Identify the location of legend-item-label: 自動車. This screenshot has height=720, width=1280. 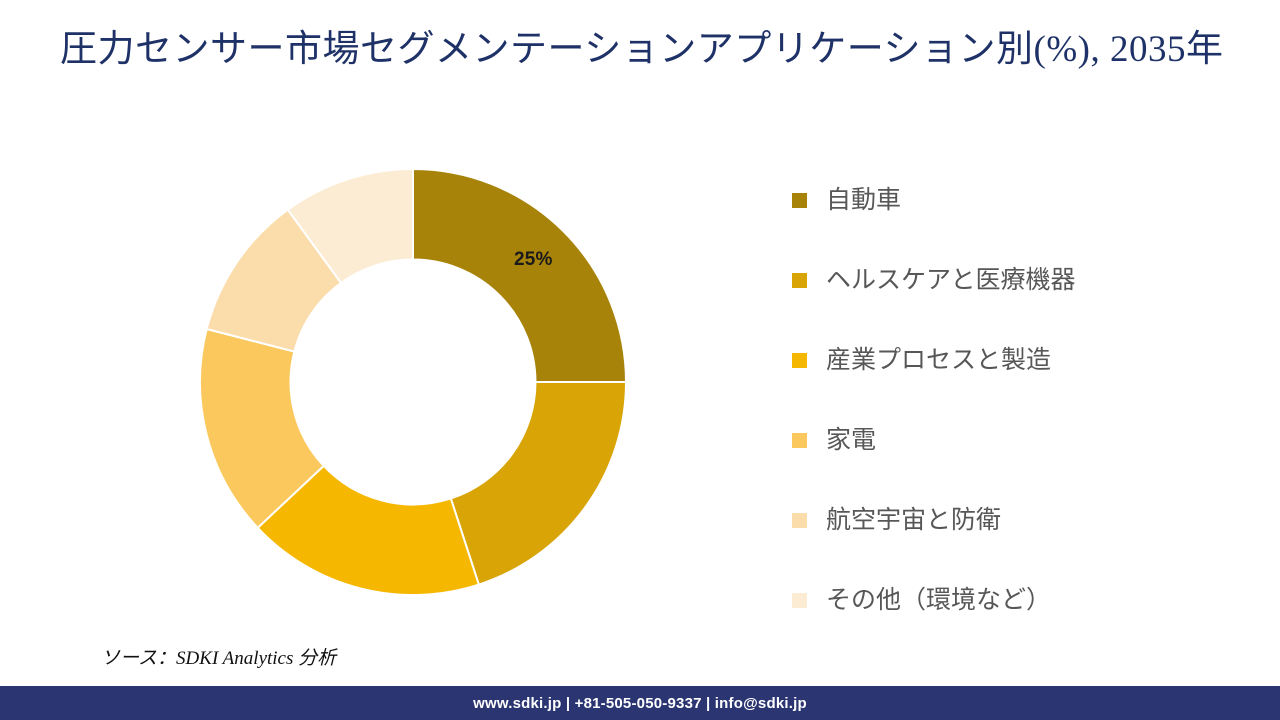
(864, 200).